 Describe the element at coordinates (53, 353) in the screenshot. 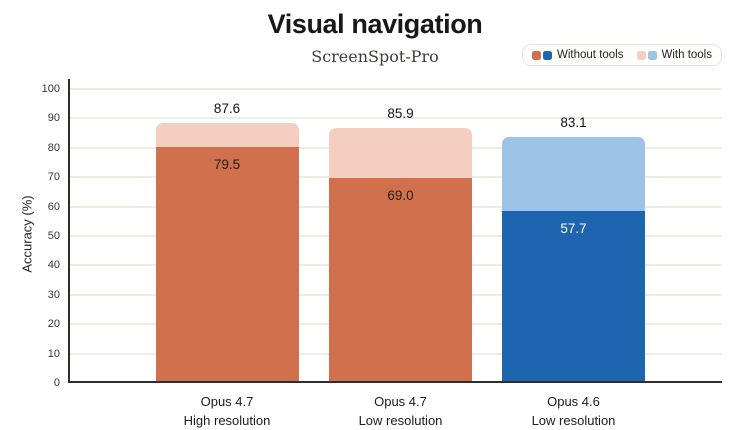

I see `y-tick-label: 10` at that location.